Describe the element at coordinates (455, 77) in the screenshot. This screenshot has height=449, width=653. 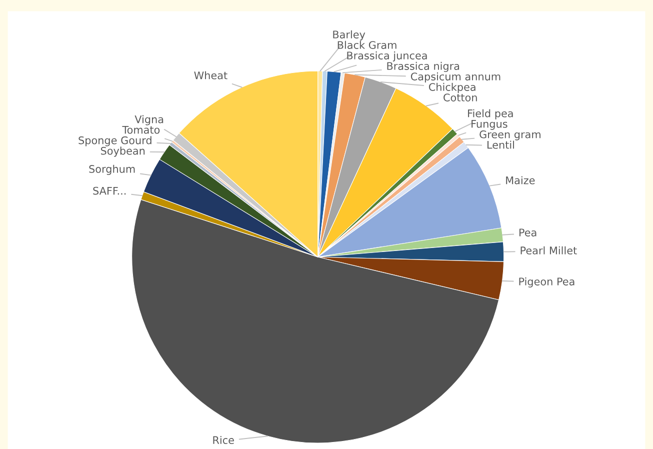
I see `slice-label: Capsicum annum` at that location.